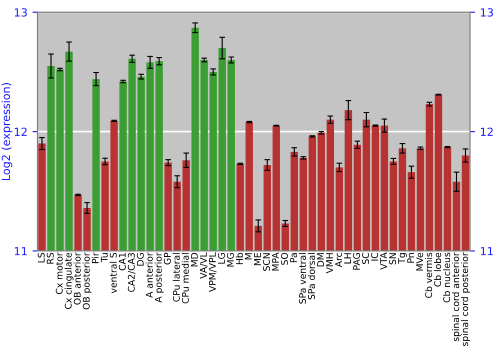  What do you see at coordinates (230, 259) in the screenshot?
I see `x-tick-label: MG` at bounding box center [230, 259].